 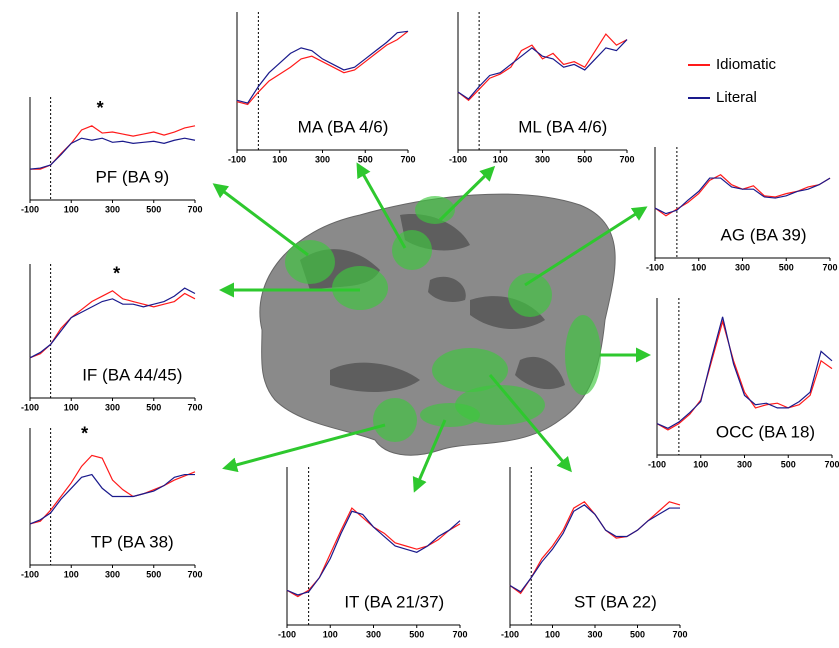 I want to click on chart-title: OCC (BA 18), so click(x=765, y=431).